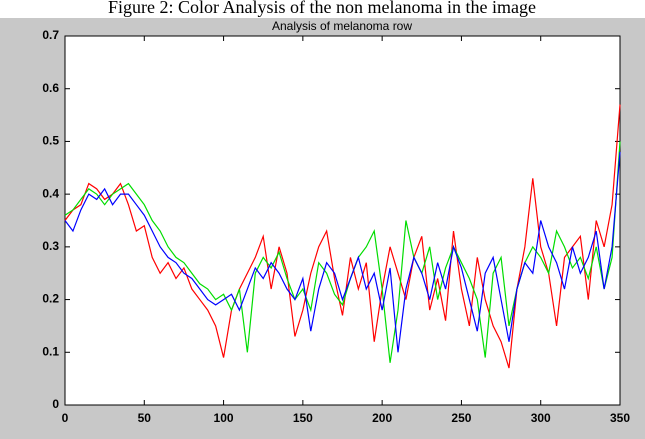  What do you see at coordinates (224, 418) in the screenshot?
I see `x-tick-label: 100` at bounding box center [224, 418].